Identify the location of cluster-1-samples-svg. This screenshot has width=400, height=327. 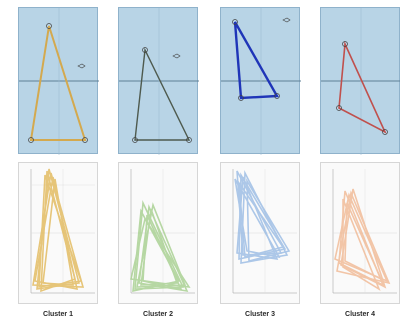
(62, 231).